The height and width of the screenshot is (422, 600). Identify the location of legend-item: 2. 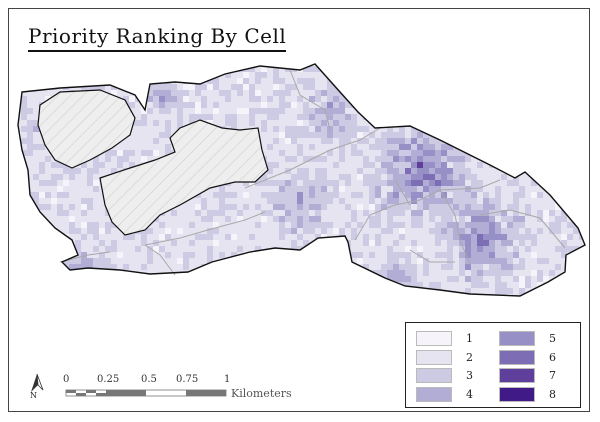
(444, 357).